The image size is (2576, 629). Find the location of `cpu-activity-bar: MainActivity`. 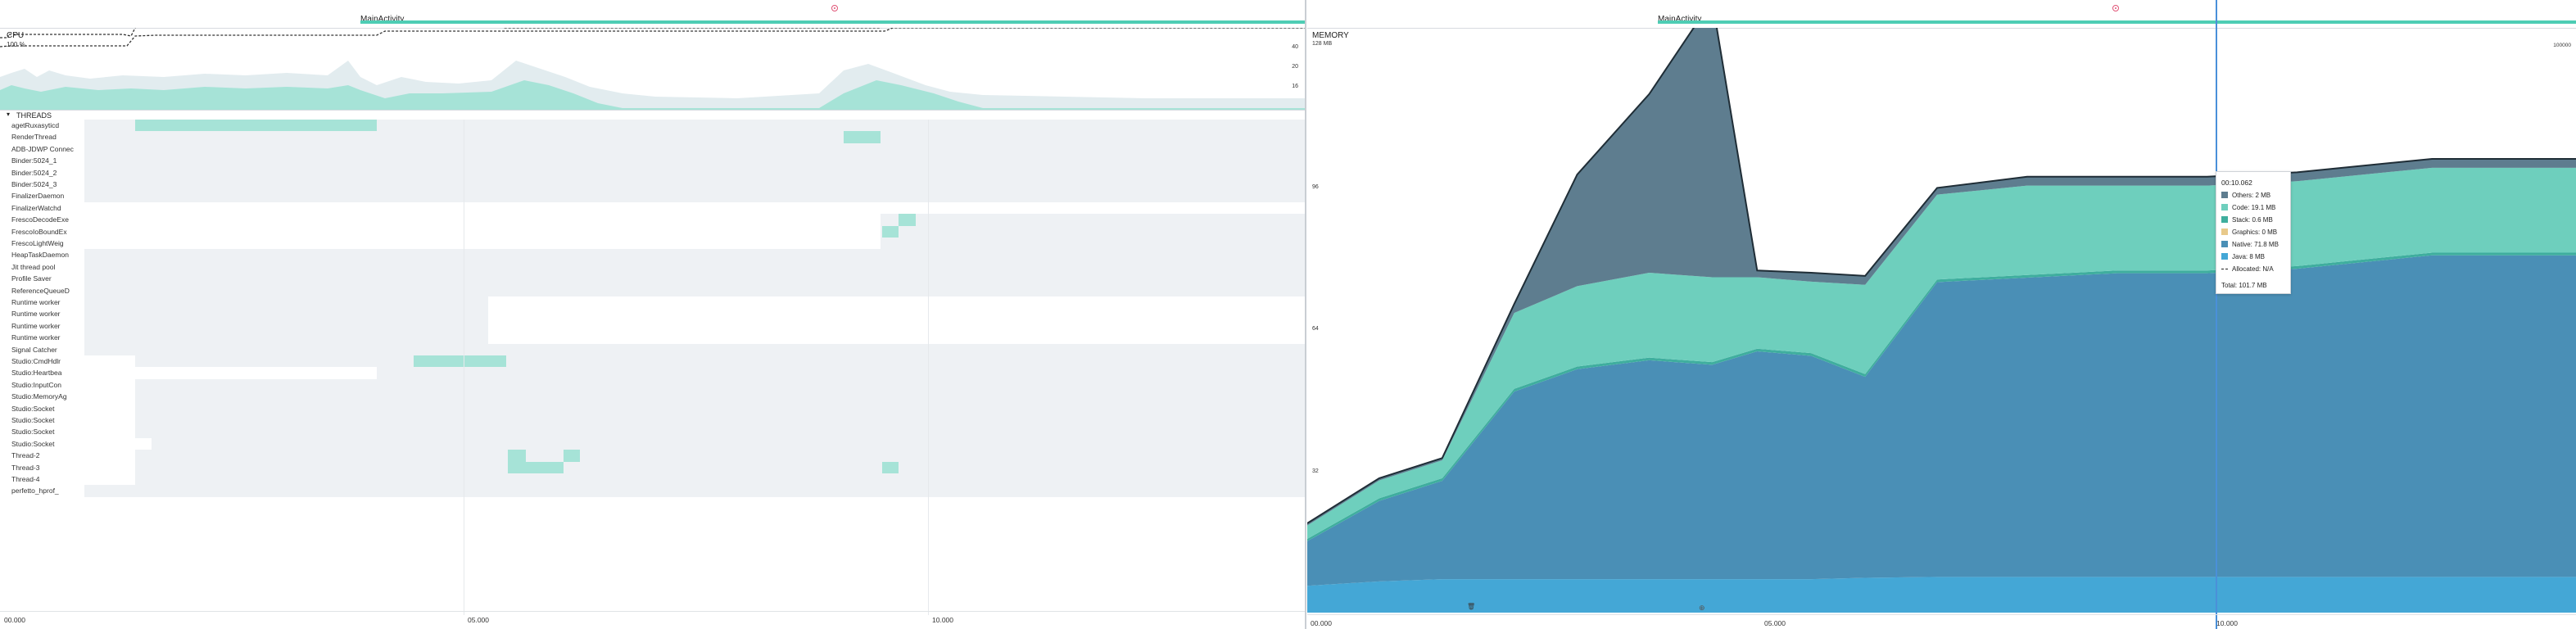

cpu-activity-bar: MainActivity is located at coordinates (652, 14).